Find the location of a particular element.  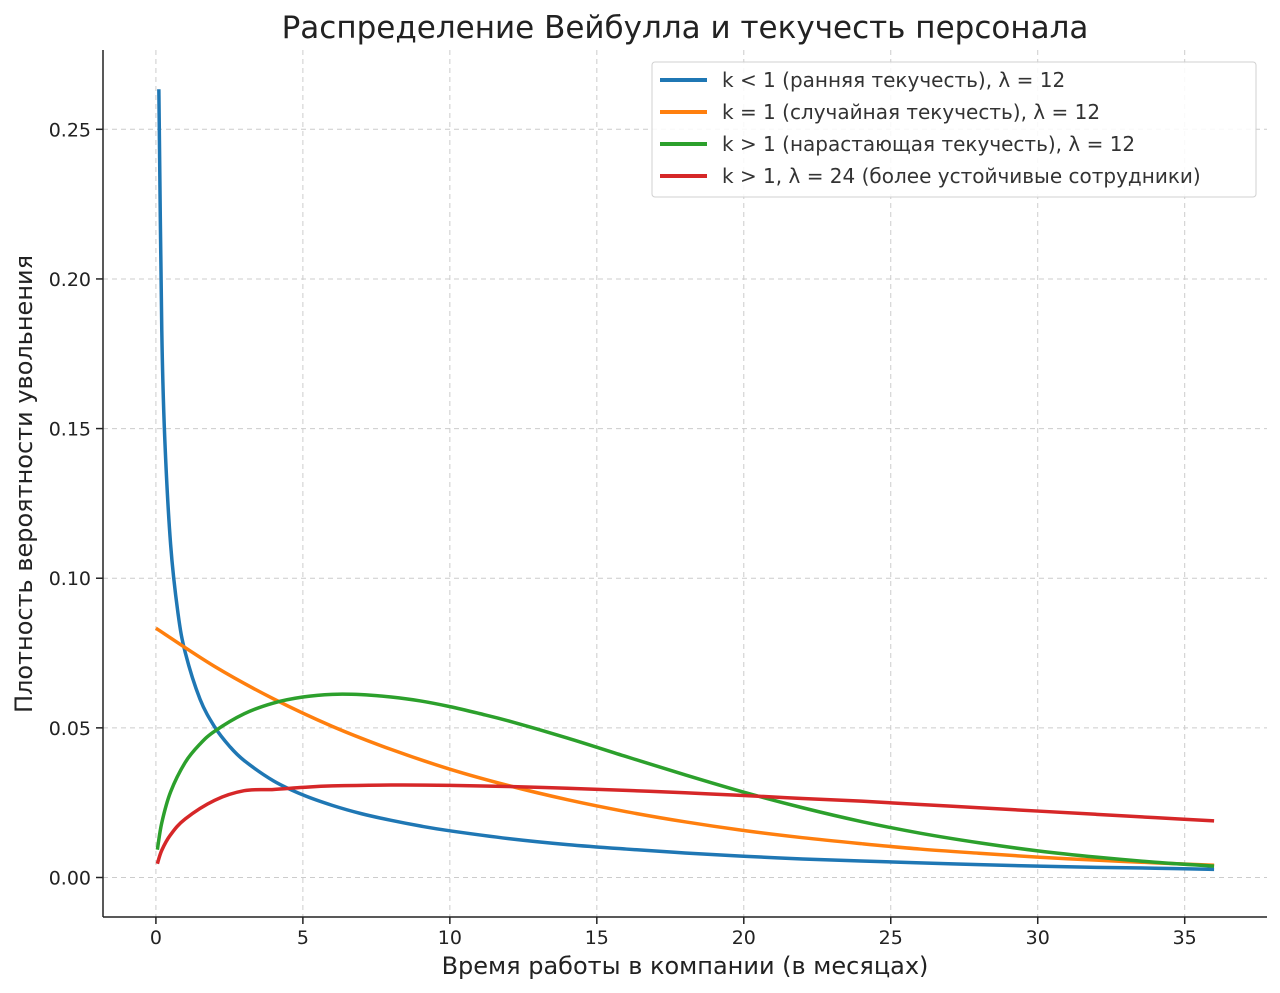

x-tick-label: 30 is located at coordinates (1038, 938).